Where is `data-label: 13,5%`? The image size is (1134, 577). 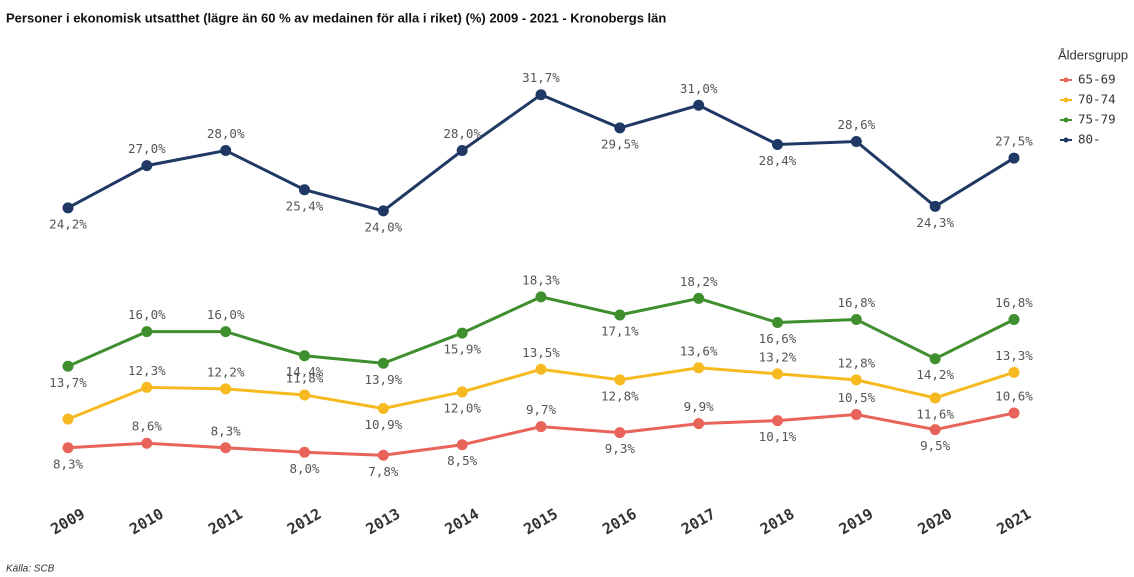 data-label: 13,5% is located at coordinates (541, 352).